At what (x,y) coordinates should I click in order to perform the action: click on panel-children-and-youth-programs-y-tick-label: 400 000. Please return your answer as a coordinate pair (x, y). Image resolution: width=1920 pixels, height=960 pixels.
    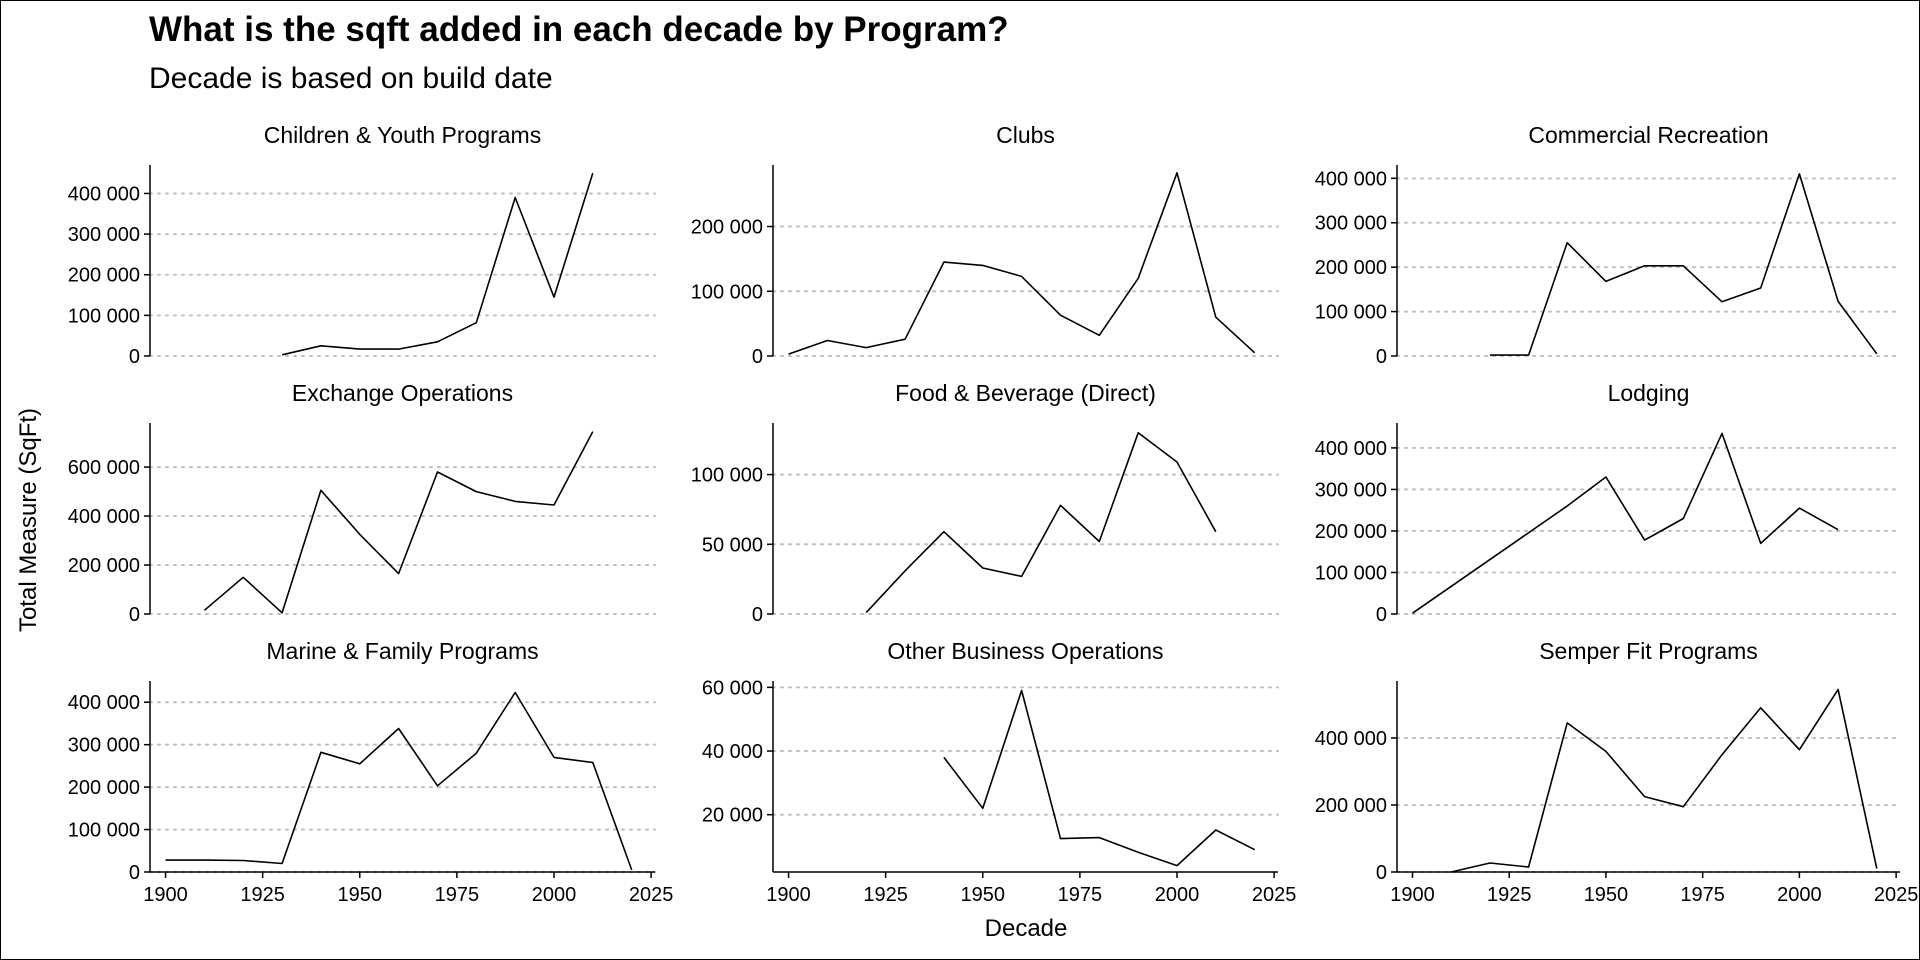
    Looking at the image, I should click on (104, 194).